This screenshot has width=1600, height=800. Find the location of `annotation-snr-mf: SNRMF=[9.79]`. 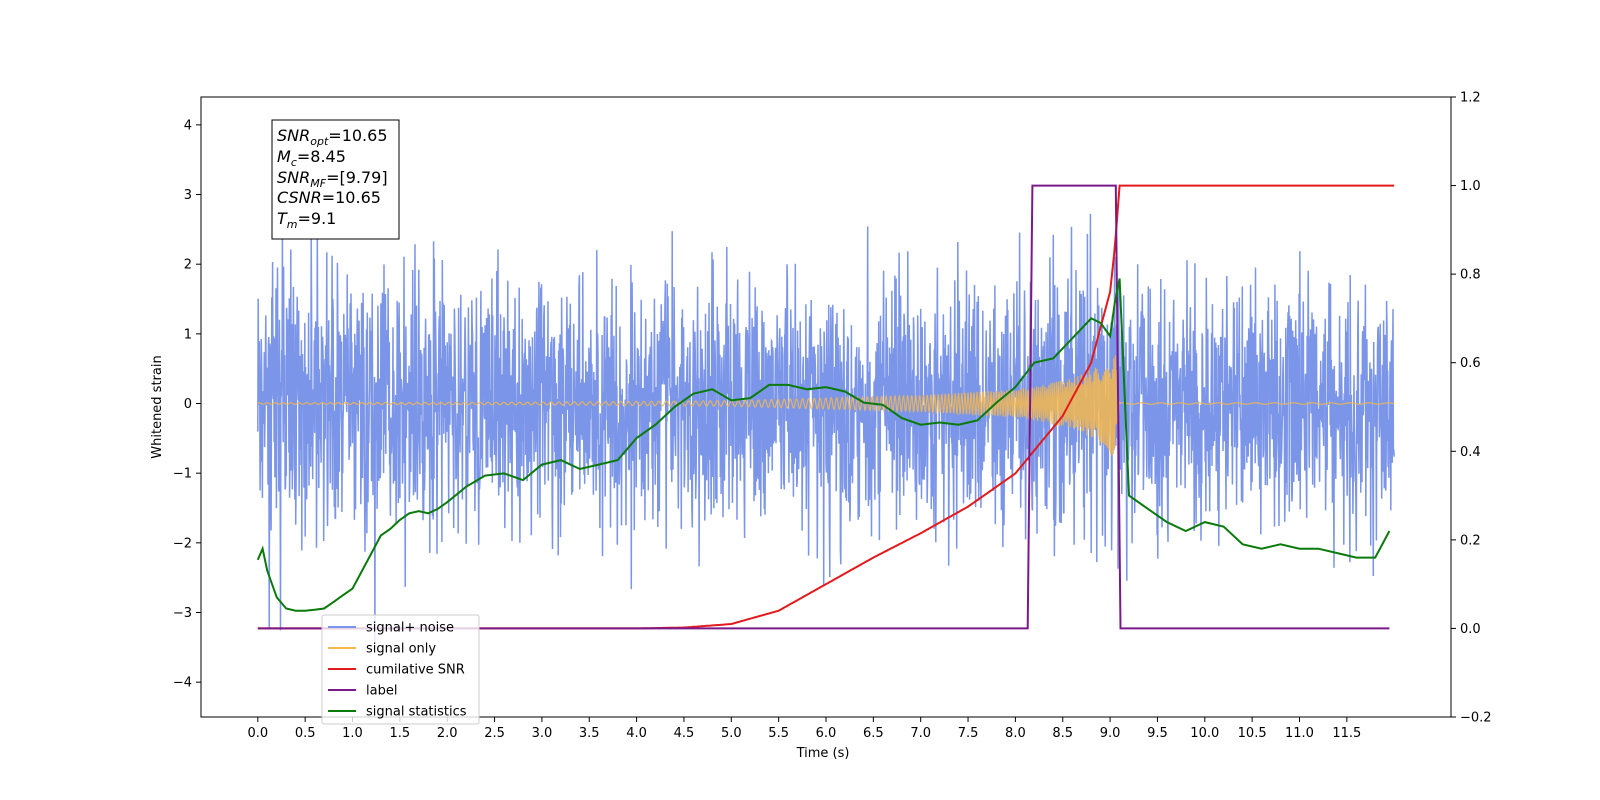

annotation-snr-mf: SNRMF=[9.79] is located at coordinates (332, 179).